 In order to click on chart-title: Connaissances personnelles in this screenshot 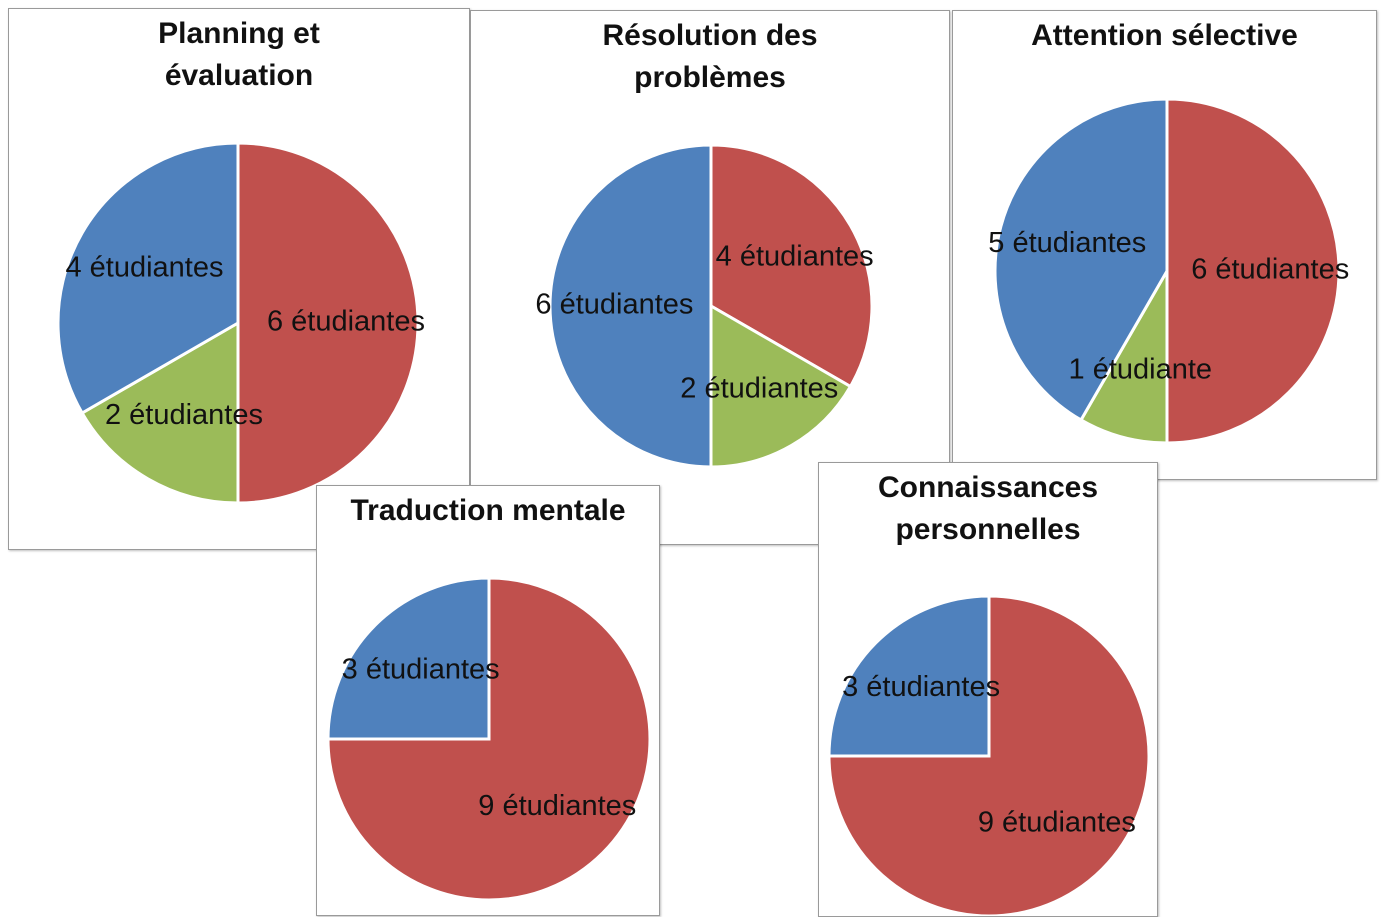, I will do `click(988, 508)`.